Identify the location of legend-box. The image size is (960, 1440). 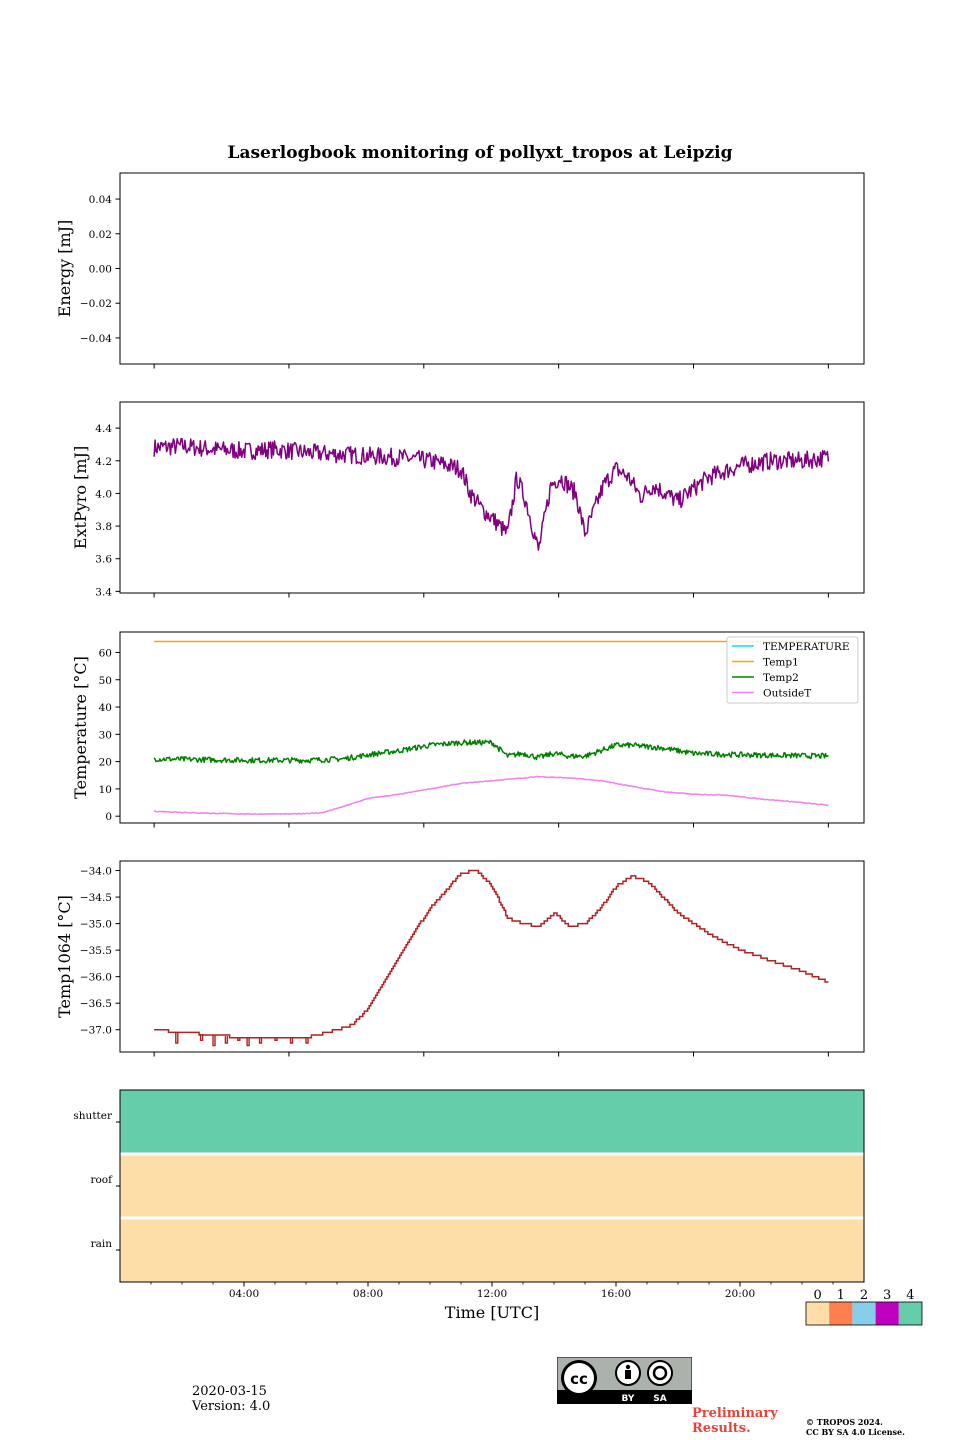
(792, 670).